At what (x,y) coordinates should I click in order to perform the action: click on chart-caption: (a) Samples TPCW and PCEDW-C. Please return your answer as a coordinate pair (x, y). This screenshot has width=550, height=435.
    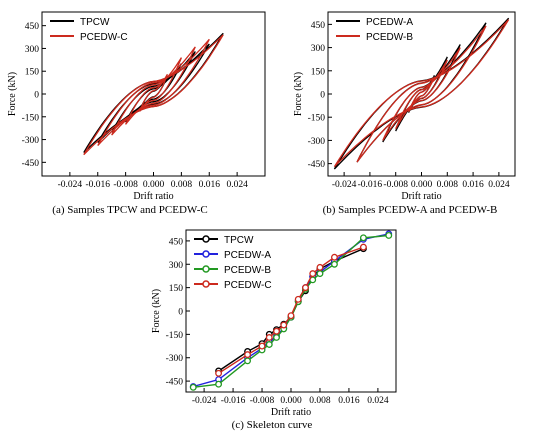
    Looking at the image, I should click on (129, 210).